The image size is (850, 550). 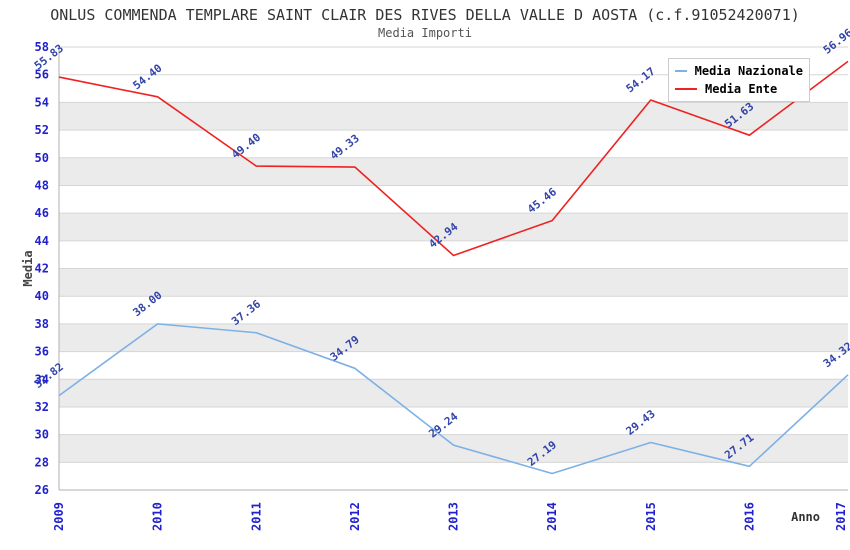 I want to click on y-tick-label: 50, so click(x=42, y=158).